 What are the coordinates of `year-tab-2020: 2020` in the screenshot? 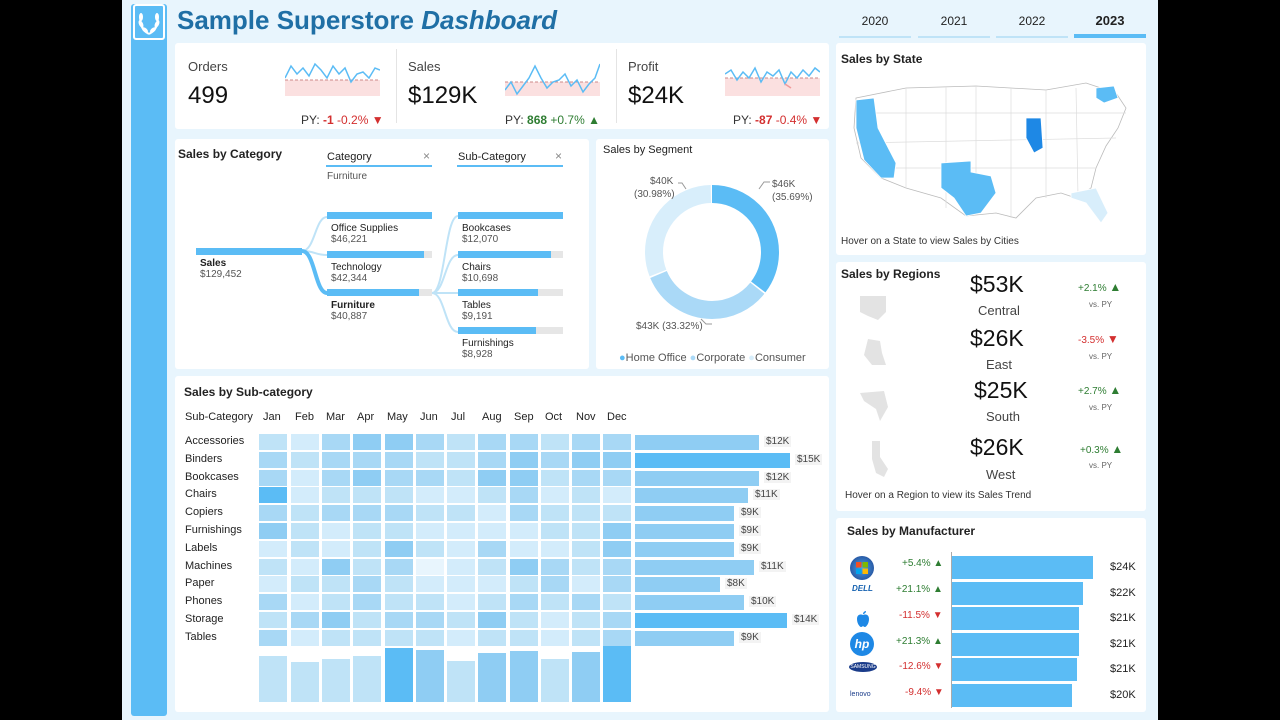 It's located at (875, 23).